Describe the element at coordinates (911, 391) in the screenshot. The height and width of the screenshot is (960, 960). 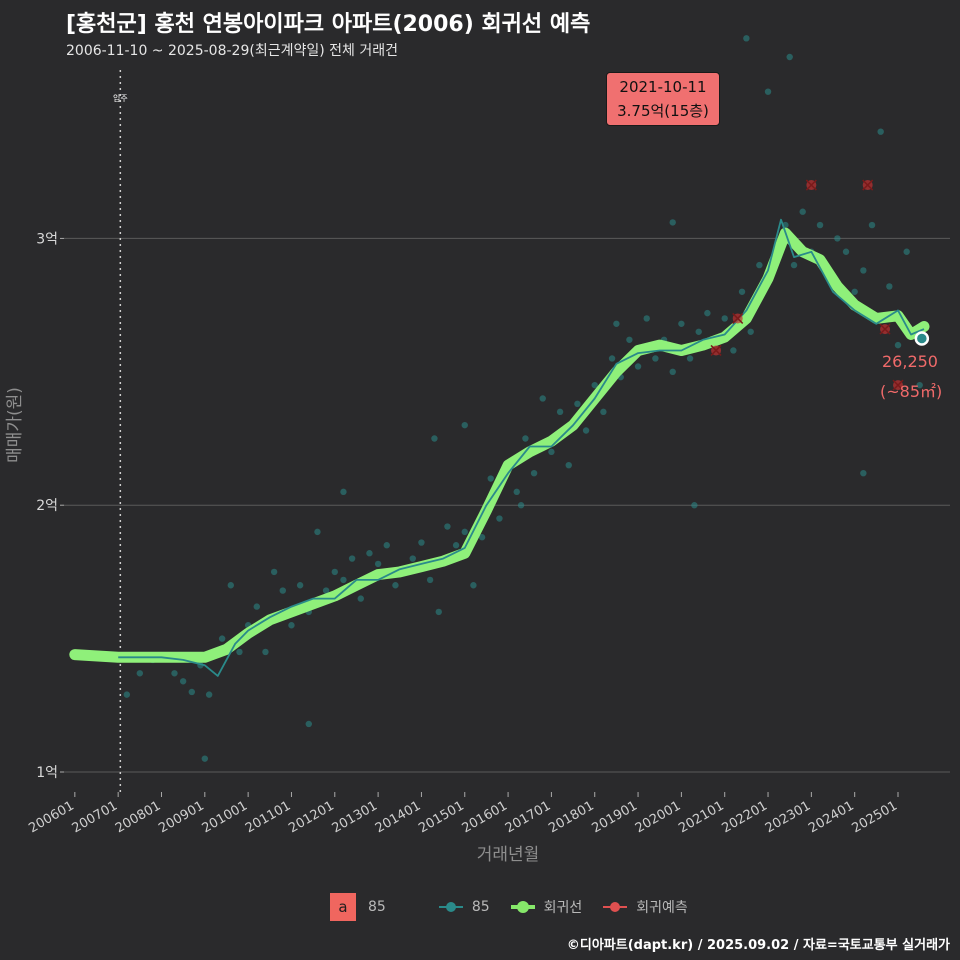
I see `end-area-label: (~85㎡)` at that location.